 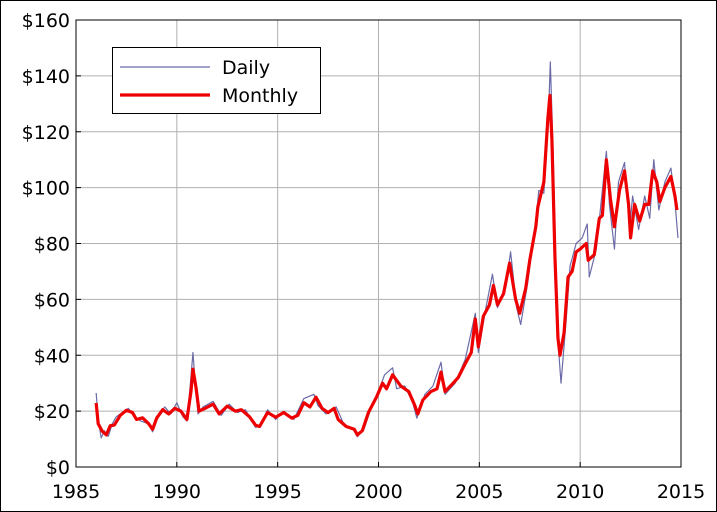 What do you see at coordinates (46, 189) in the screenshot?
I see `y-tick-label: $100` at bounding box center [46, 189].